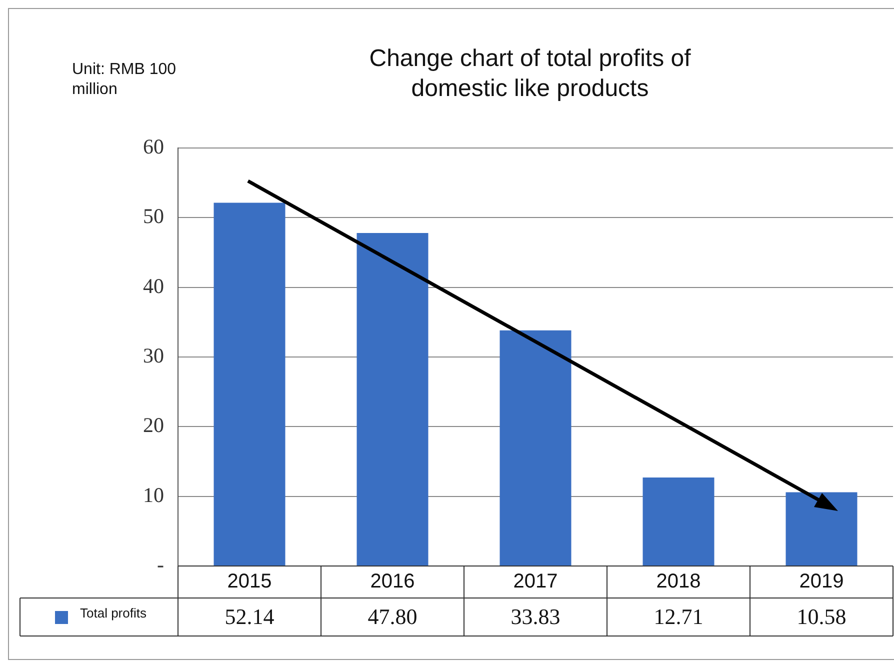 This screenshot has width=894, height=669. Describe the element at coordinates (160, 564) in the screenshot. I see `y-tick-label: -` at that location.